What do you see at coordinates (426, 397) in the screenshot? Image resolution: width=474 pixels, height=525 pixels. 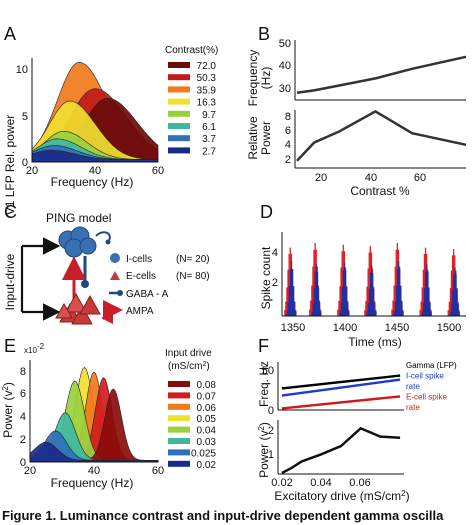 I see `panel-f-legend-3: E-cell spike` at bounding box center [426, 397].